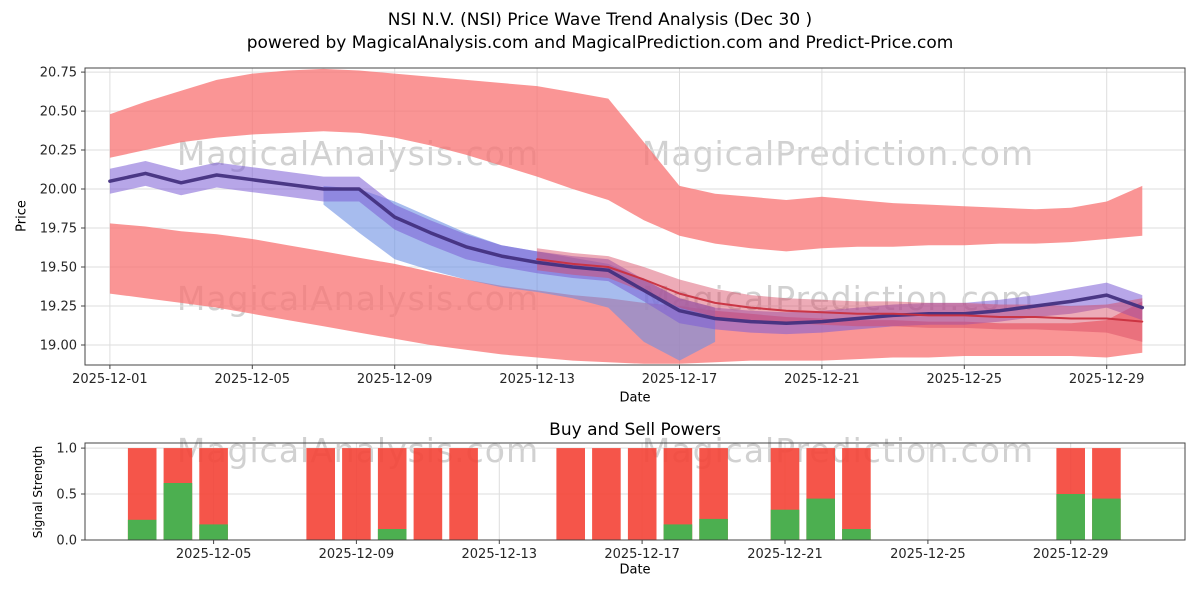  I want to click on date-axis-label-top: Date, so click(635, 398).